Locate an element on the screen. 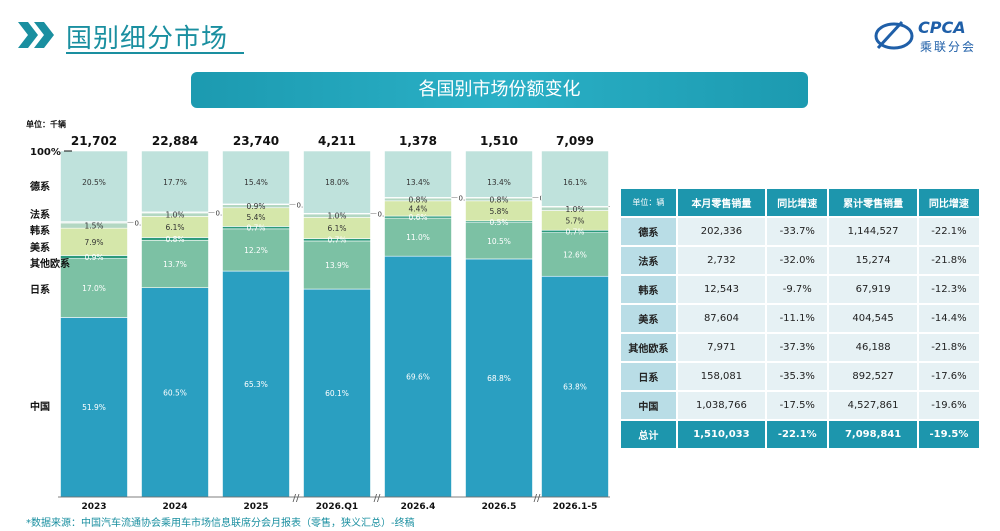 The image size is (1000, 531). total-label: 1,378 is located at coordinates (418, 141).